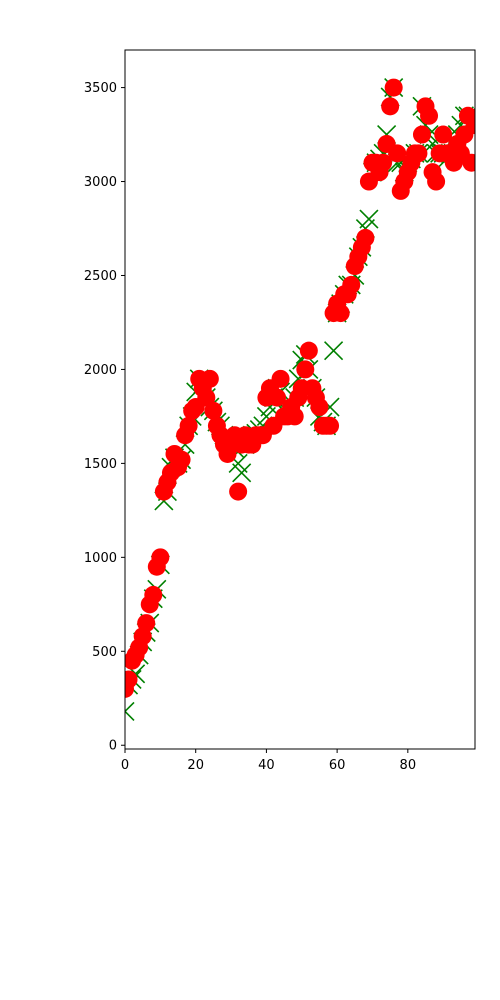  What do you see at coordinates (100, 370) in the screenshot?
I see `y-tick-label: 2000` at bounding box center [100, 370].